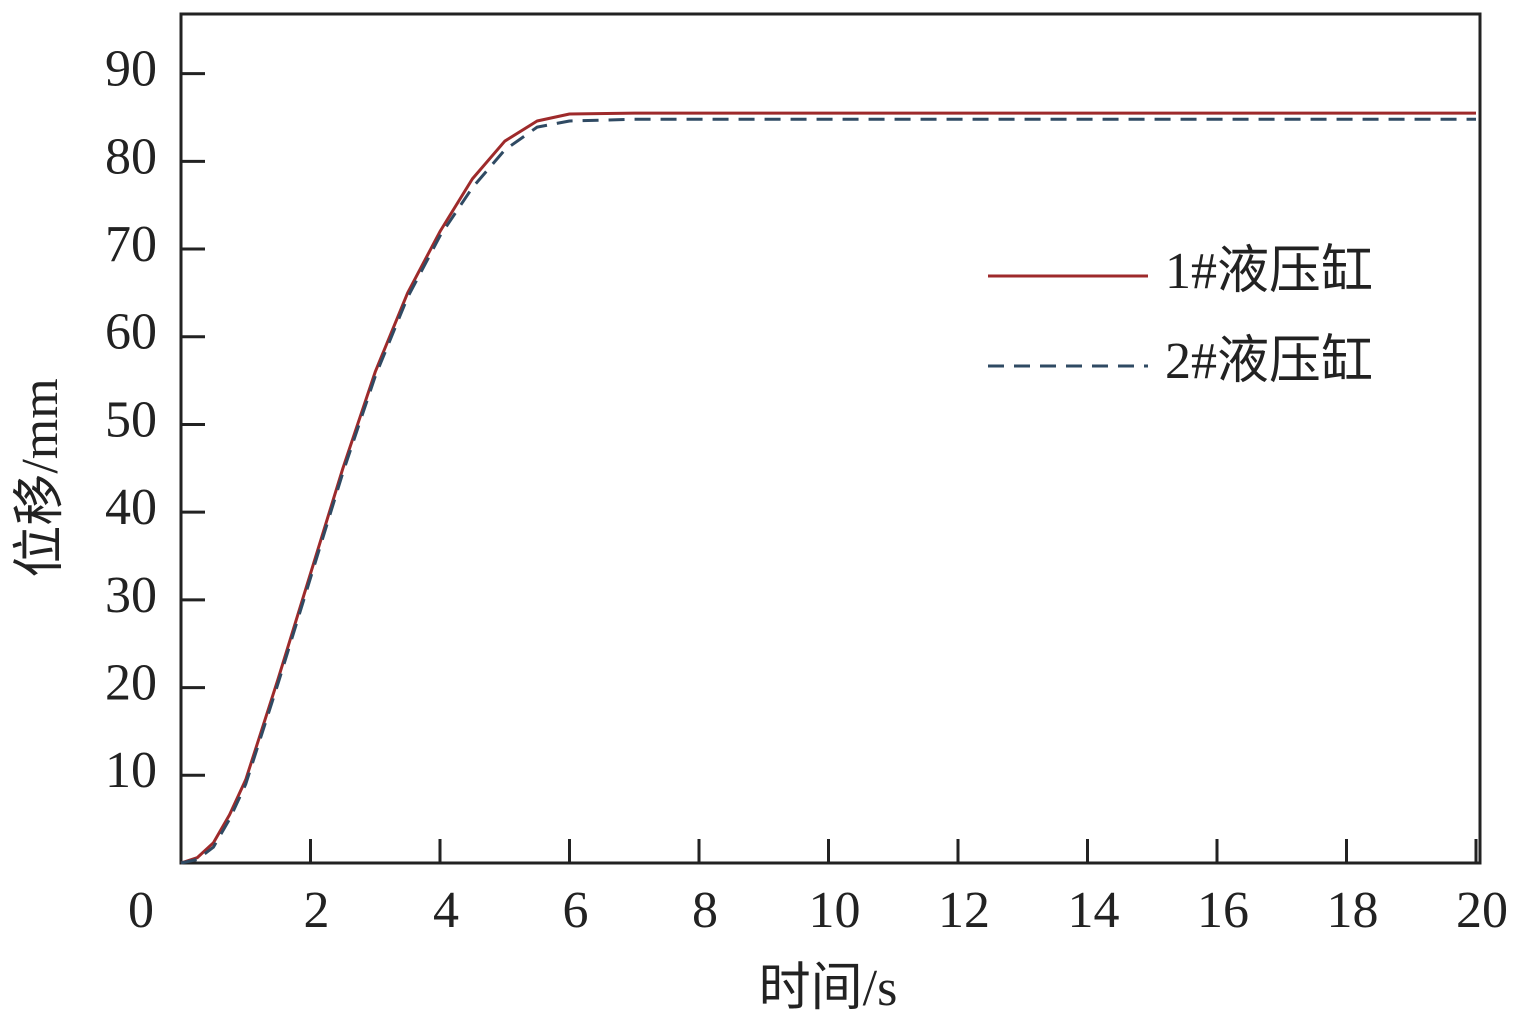 This screenshot has height=1034, width=1517. What do you see at coordinates (40, 477) in the screenshot?
I see `y-axis-title: 位移/mm` at bounding box center [40, 477].